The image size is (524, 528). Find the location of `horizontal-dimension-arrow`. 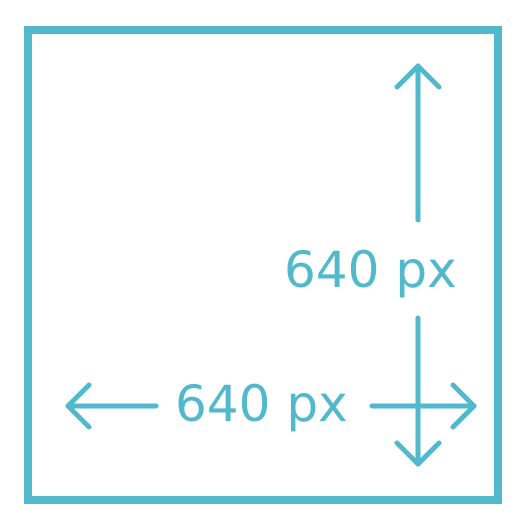

horizontal-dimension-arrow is located at coordinates (271, 406).